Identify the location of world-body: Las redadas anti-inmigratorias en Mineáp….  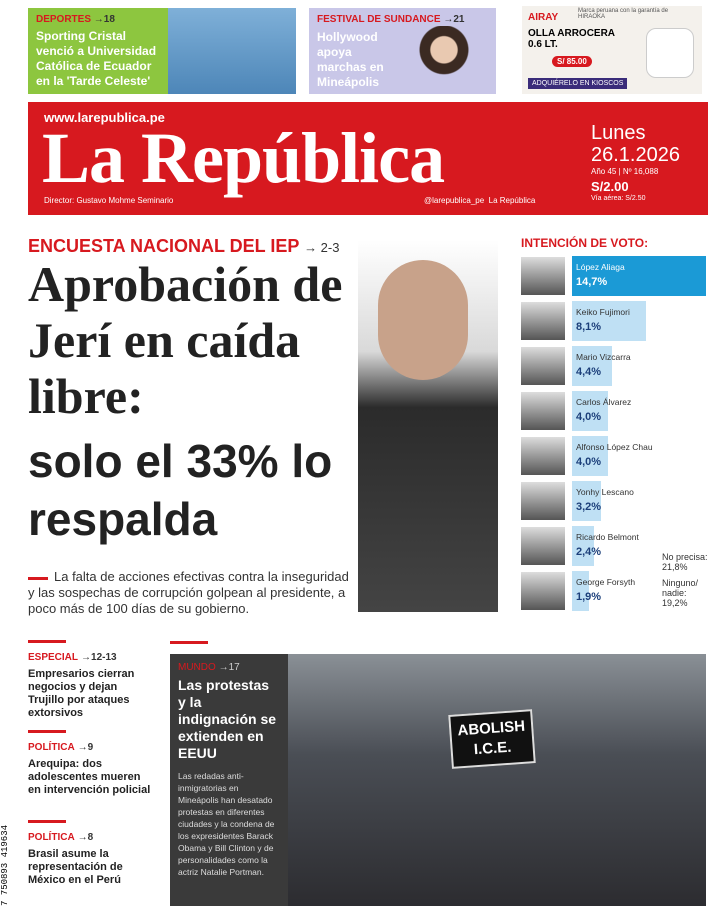
(226, 824).